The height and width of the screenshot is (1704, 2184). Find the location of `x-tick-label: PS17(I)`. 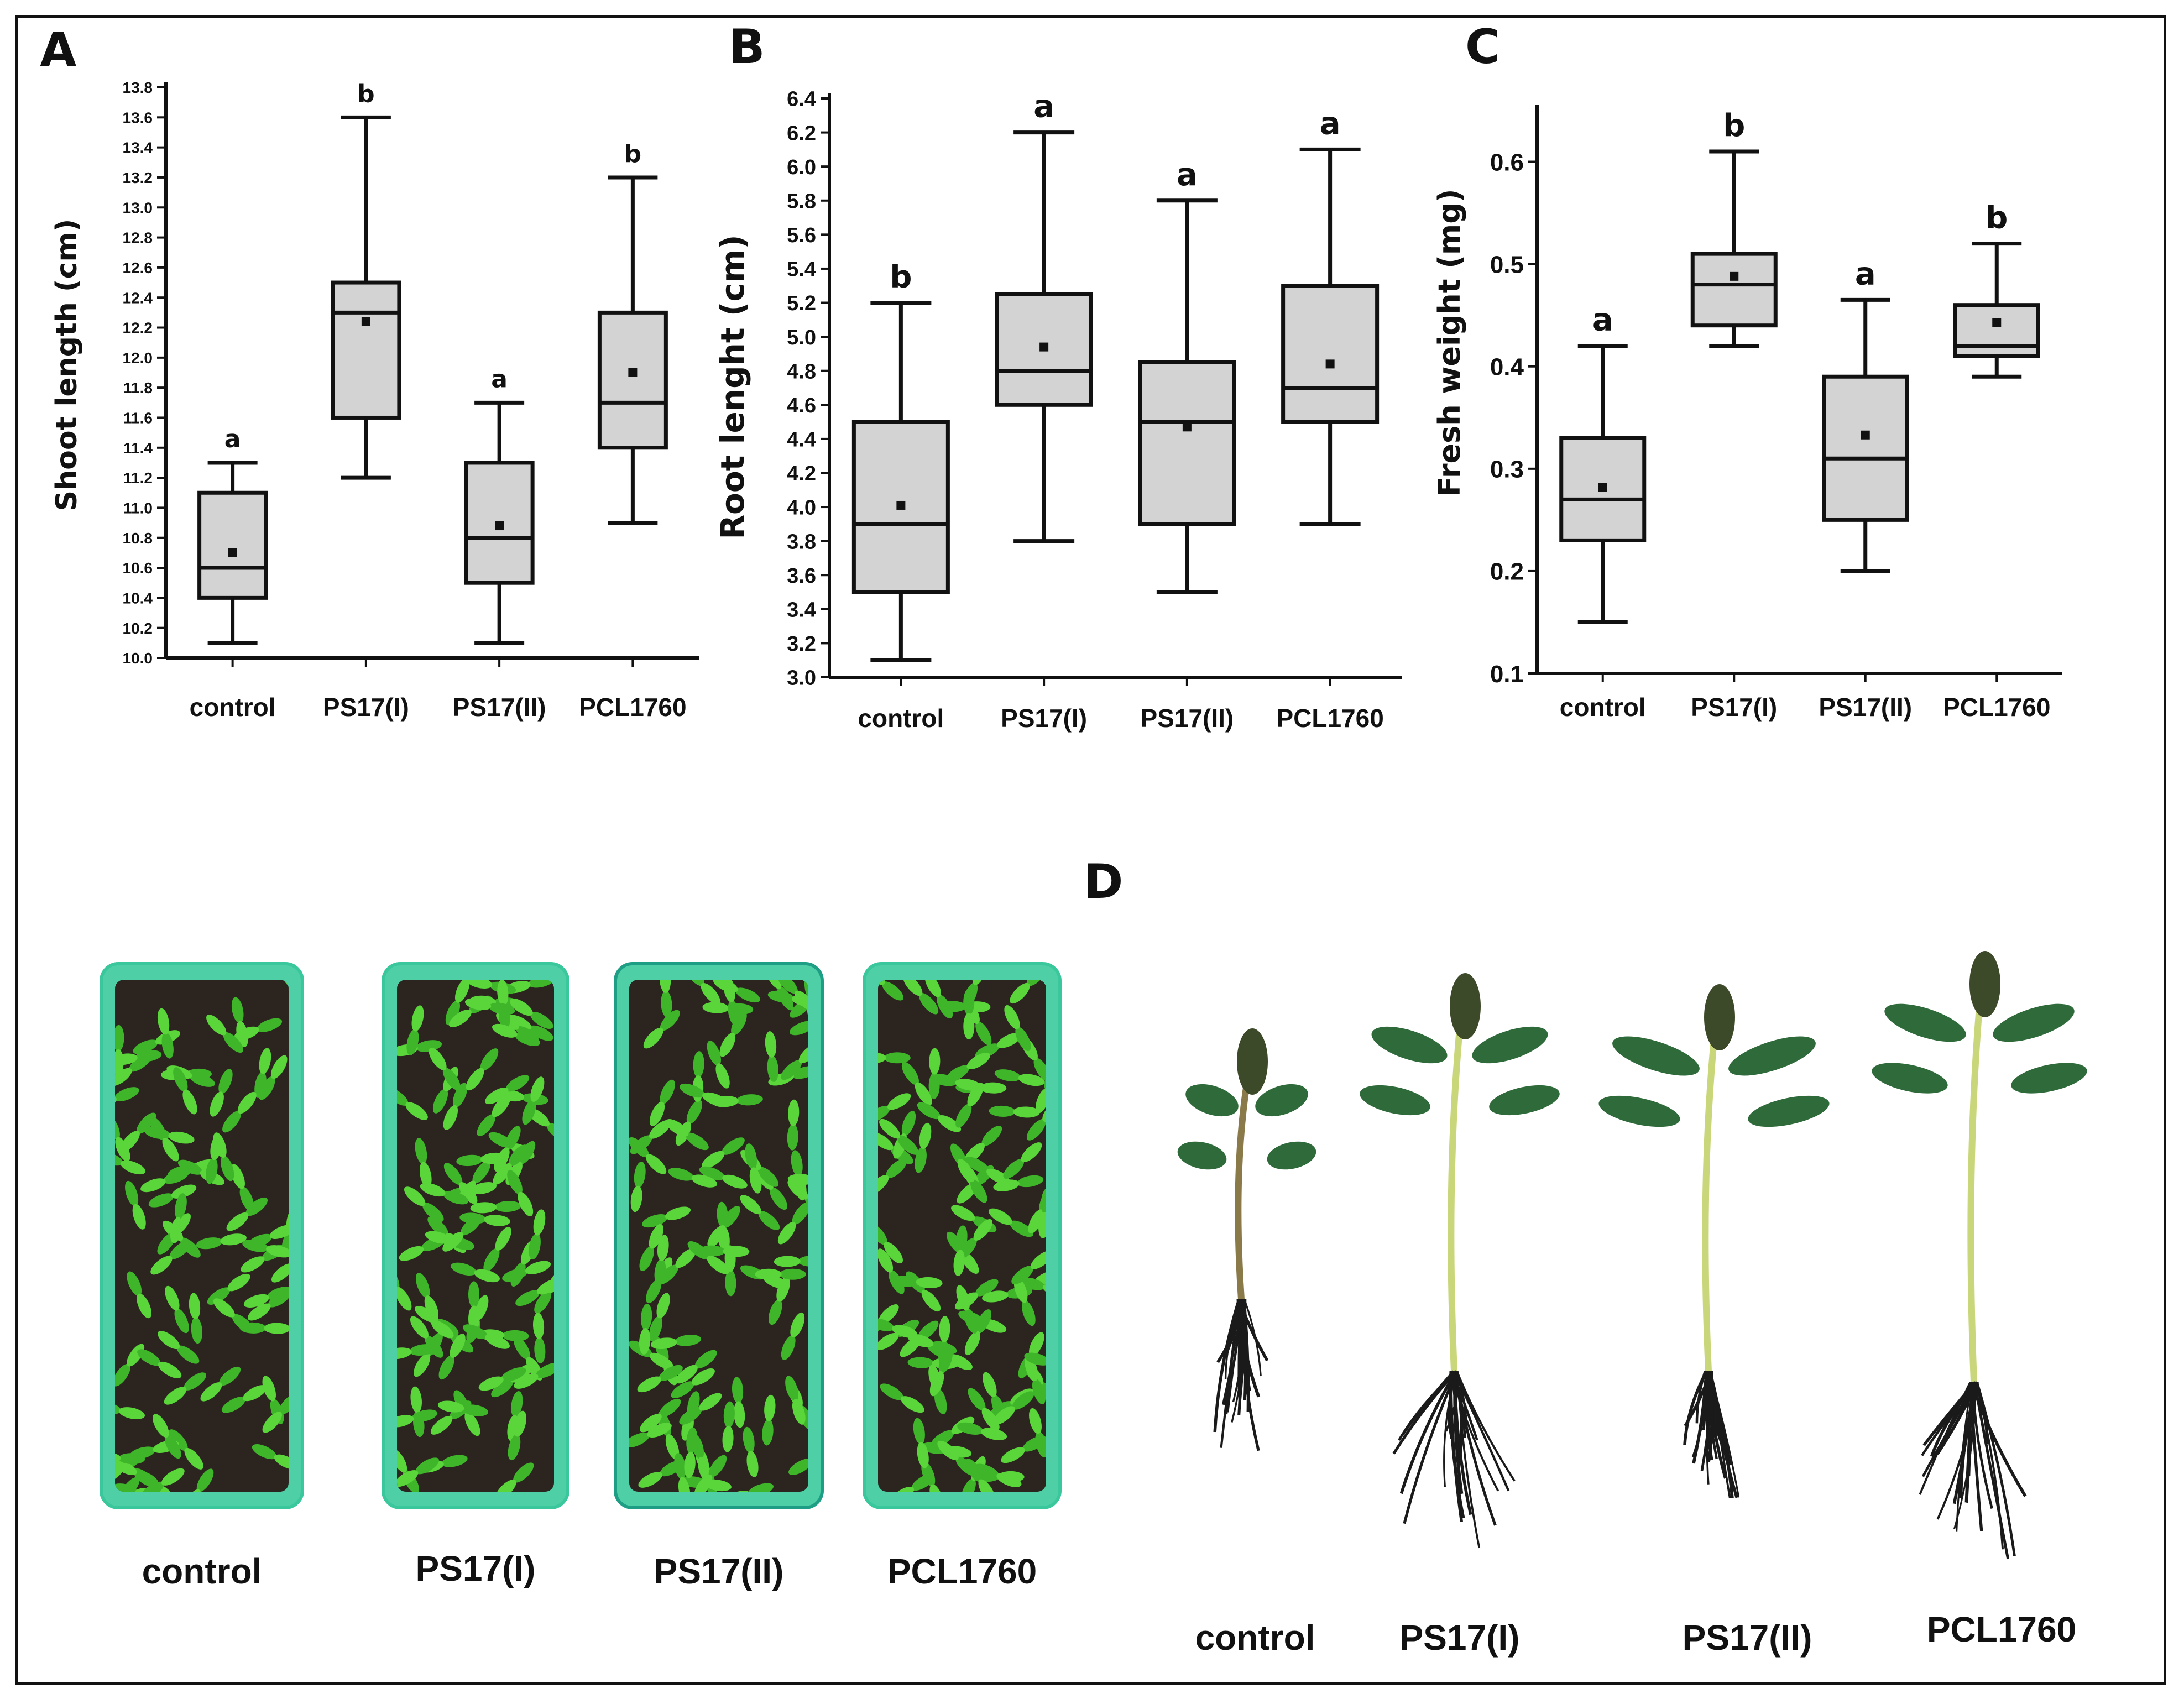

x-tick-label: PS17(I) is located at coordinates (366, 707).